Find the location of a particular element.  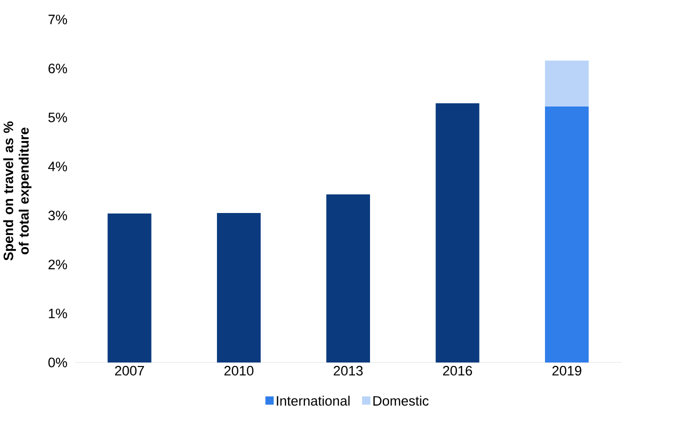

legend-label: Domestic is located at coordinates (401, 401).